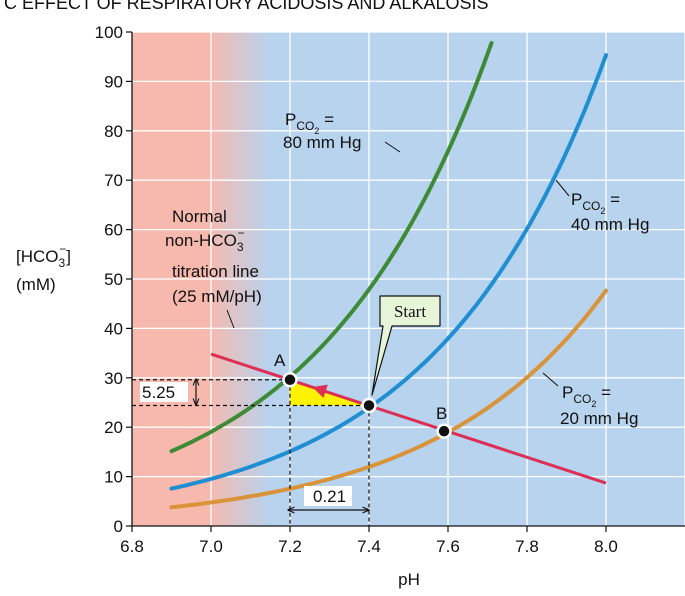 The height and width of the screenshot is (596, 685). I want to click on delta-ph-annotation: 0.21, so click(328, 498).